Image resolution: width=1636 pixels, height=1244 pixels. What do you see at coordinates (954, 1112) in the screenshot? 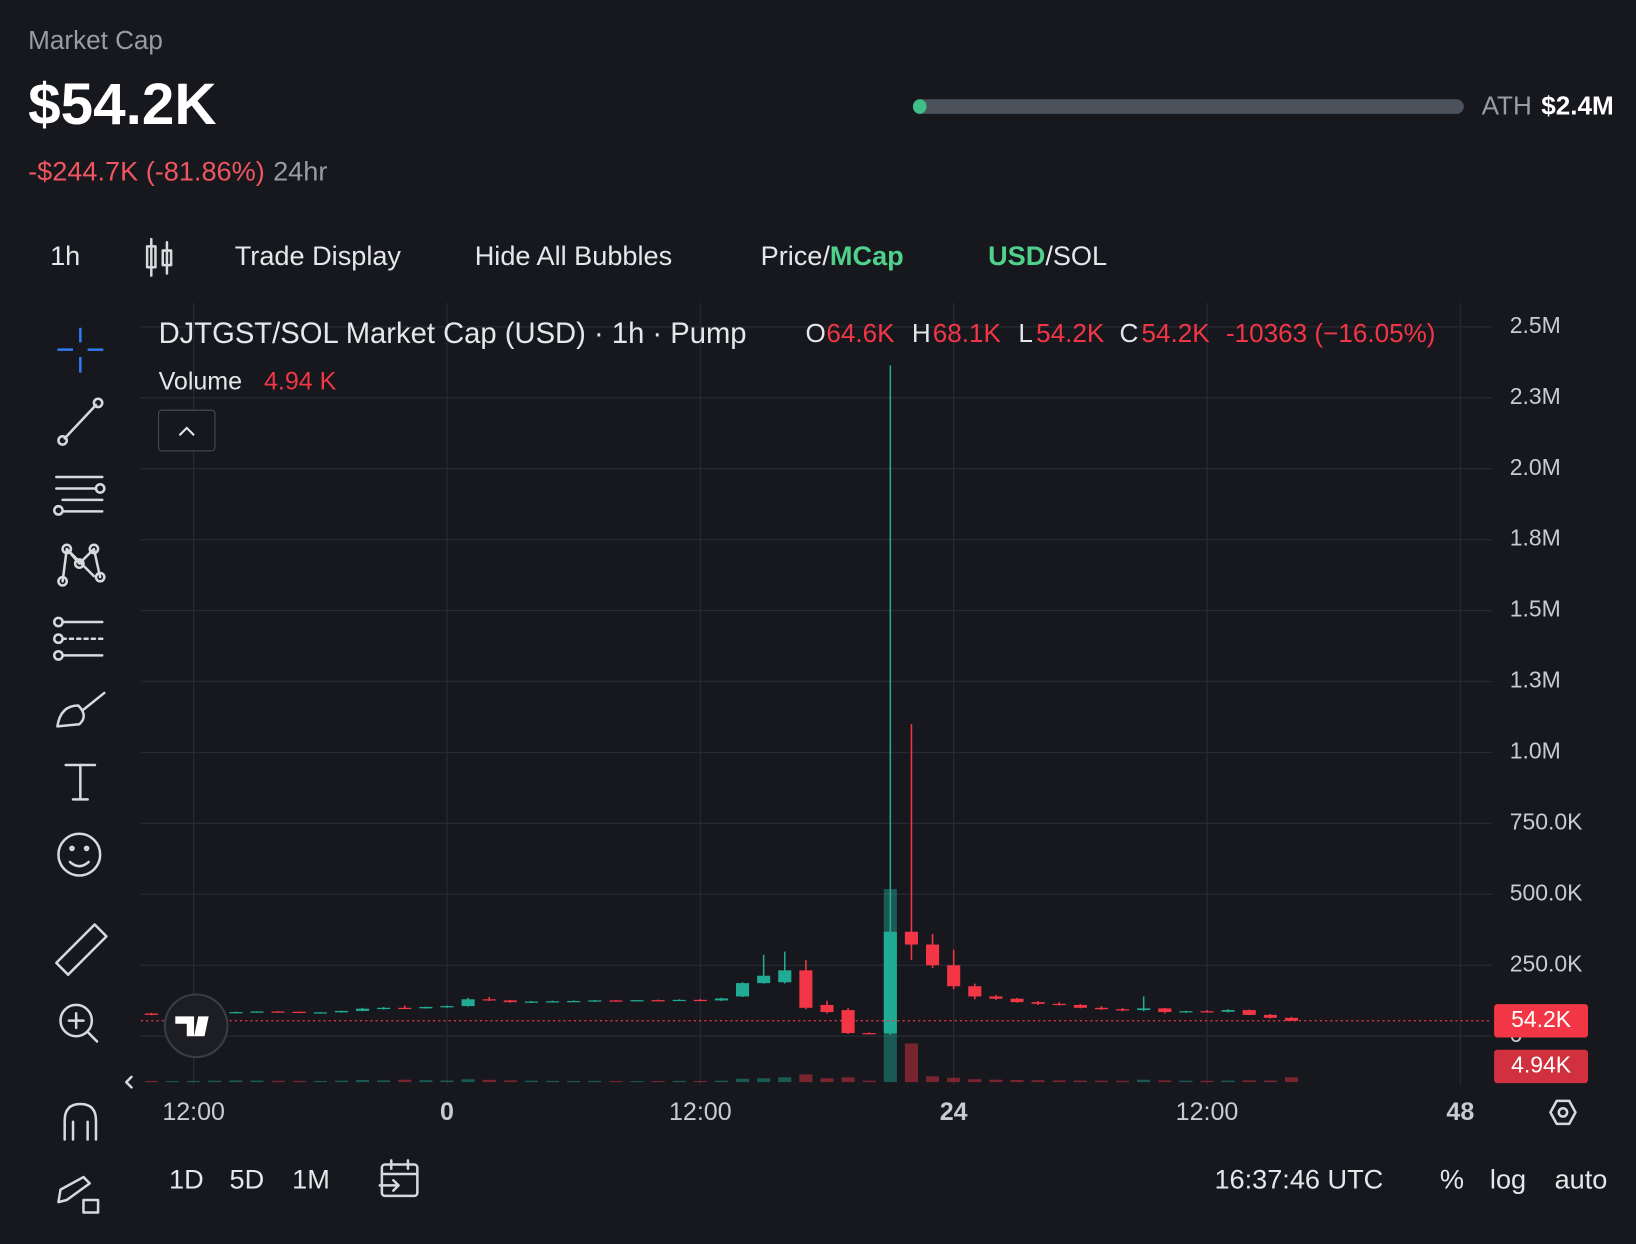
I see `x-tick-label: 24` at bounding box center [954, 1112].